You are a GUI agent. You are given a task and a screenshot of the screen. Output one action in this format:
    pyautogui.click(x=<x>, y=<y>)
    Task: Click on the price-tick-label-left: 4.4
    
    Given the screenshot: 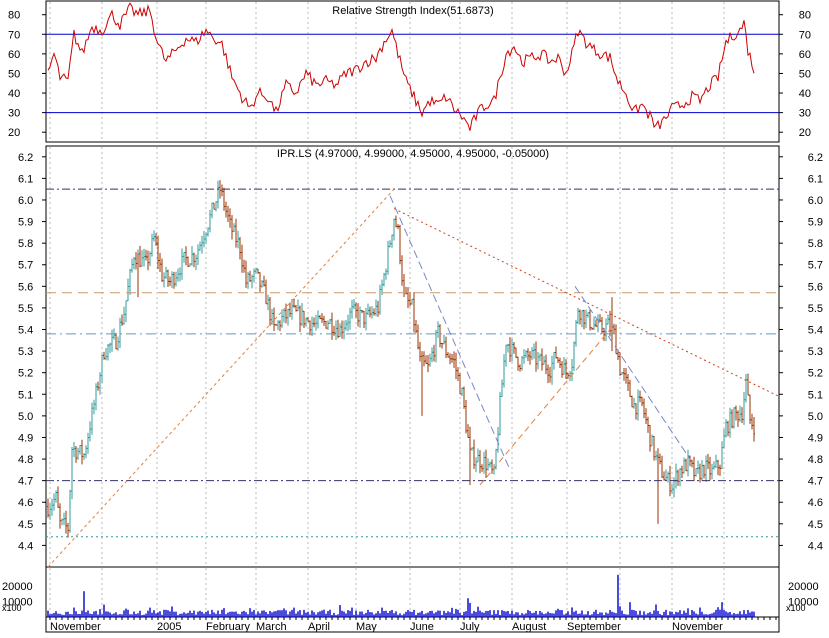 What is the action you would take?
    pyautogui.click(x=25, y=546)
    